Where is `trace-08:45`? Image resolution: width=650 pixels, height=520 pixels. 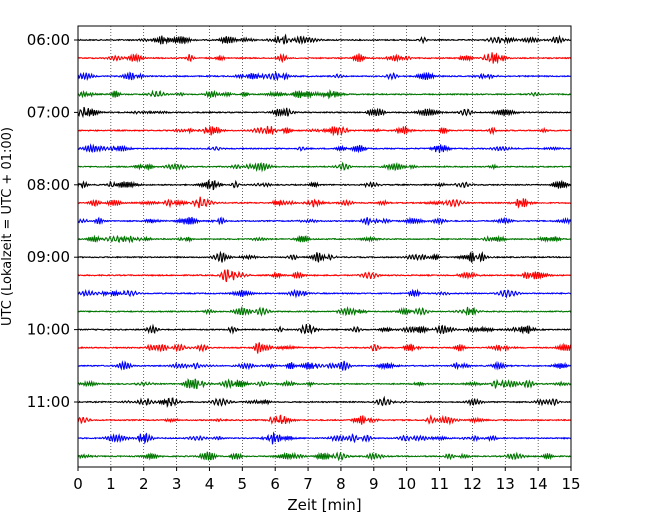 trace-08:45 is located at coordinates (324, 239).